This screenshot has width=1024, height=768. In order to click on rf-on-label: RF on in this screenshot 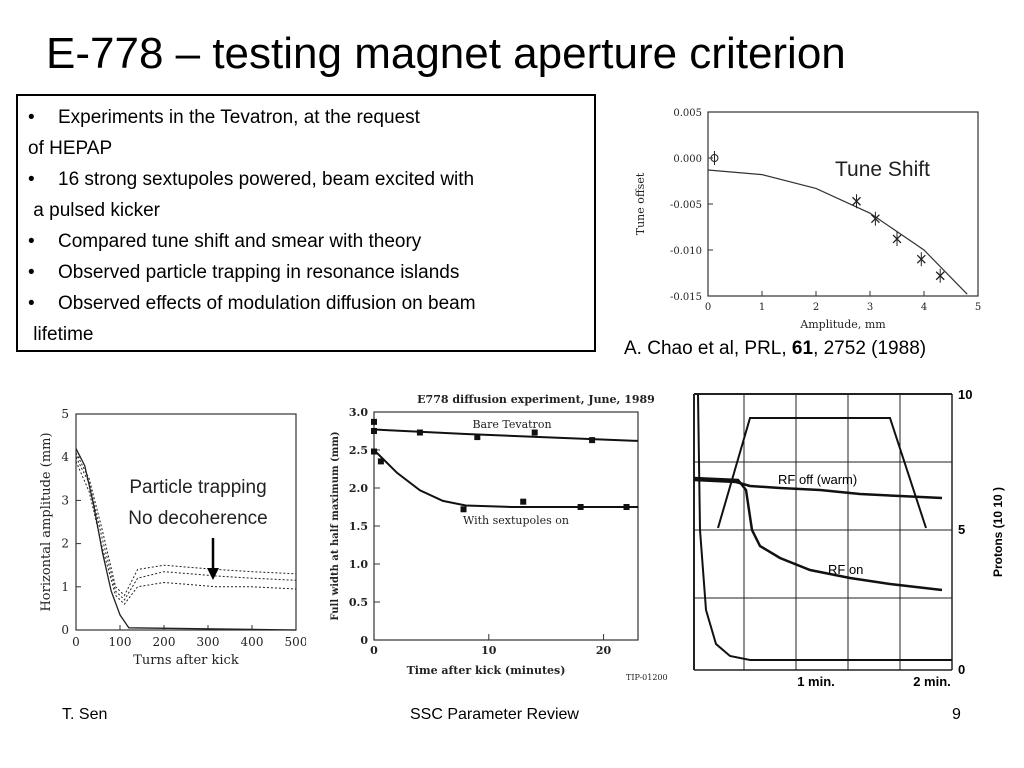, I will do `click(845, 569)`.